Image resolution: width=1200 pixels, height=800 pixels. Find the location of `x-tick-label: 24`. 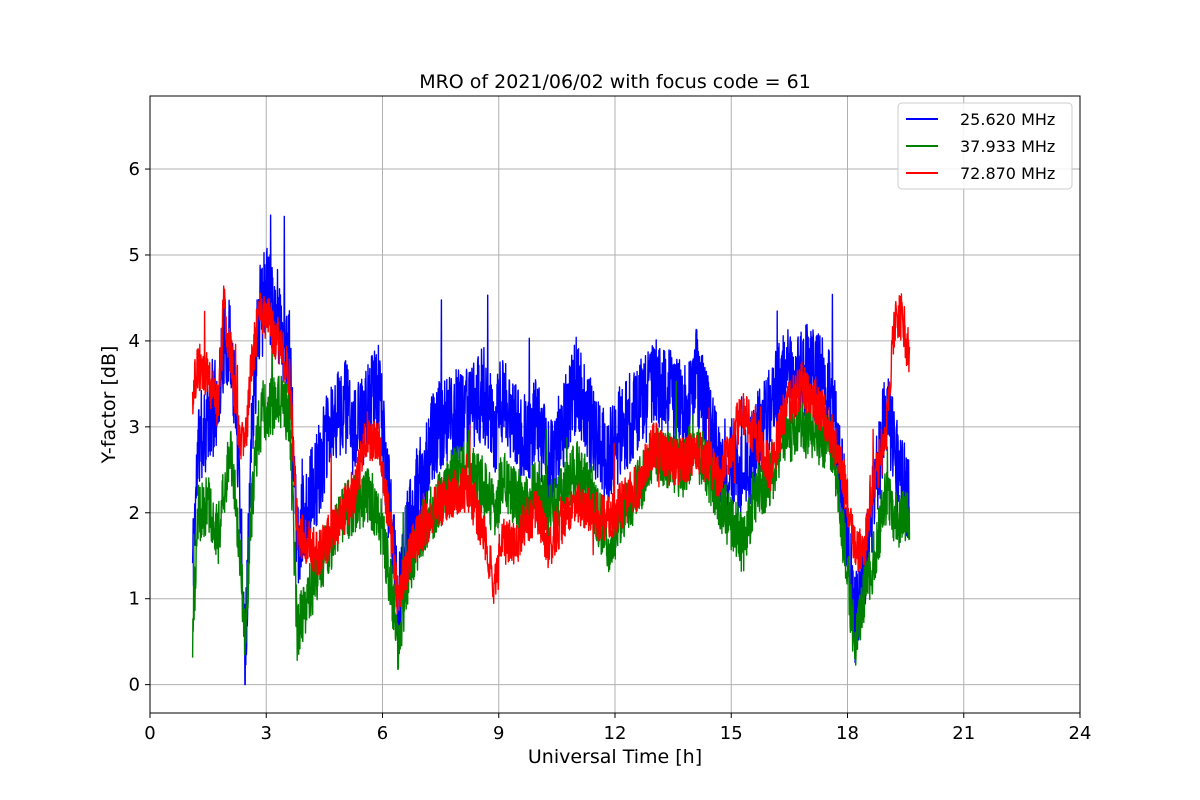

x-tick-label: 24 is located at coordinates (1080, 733).